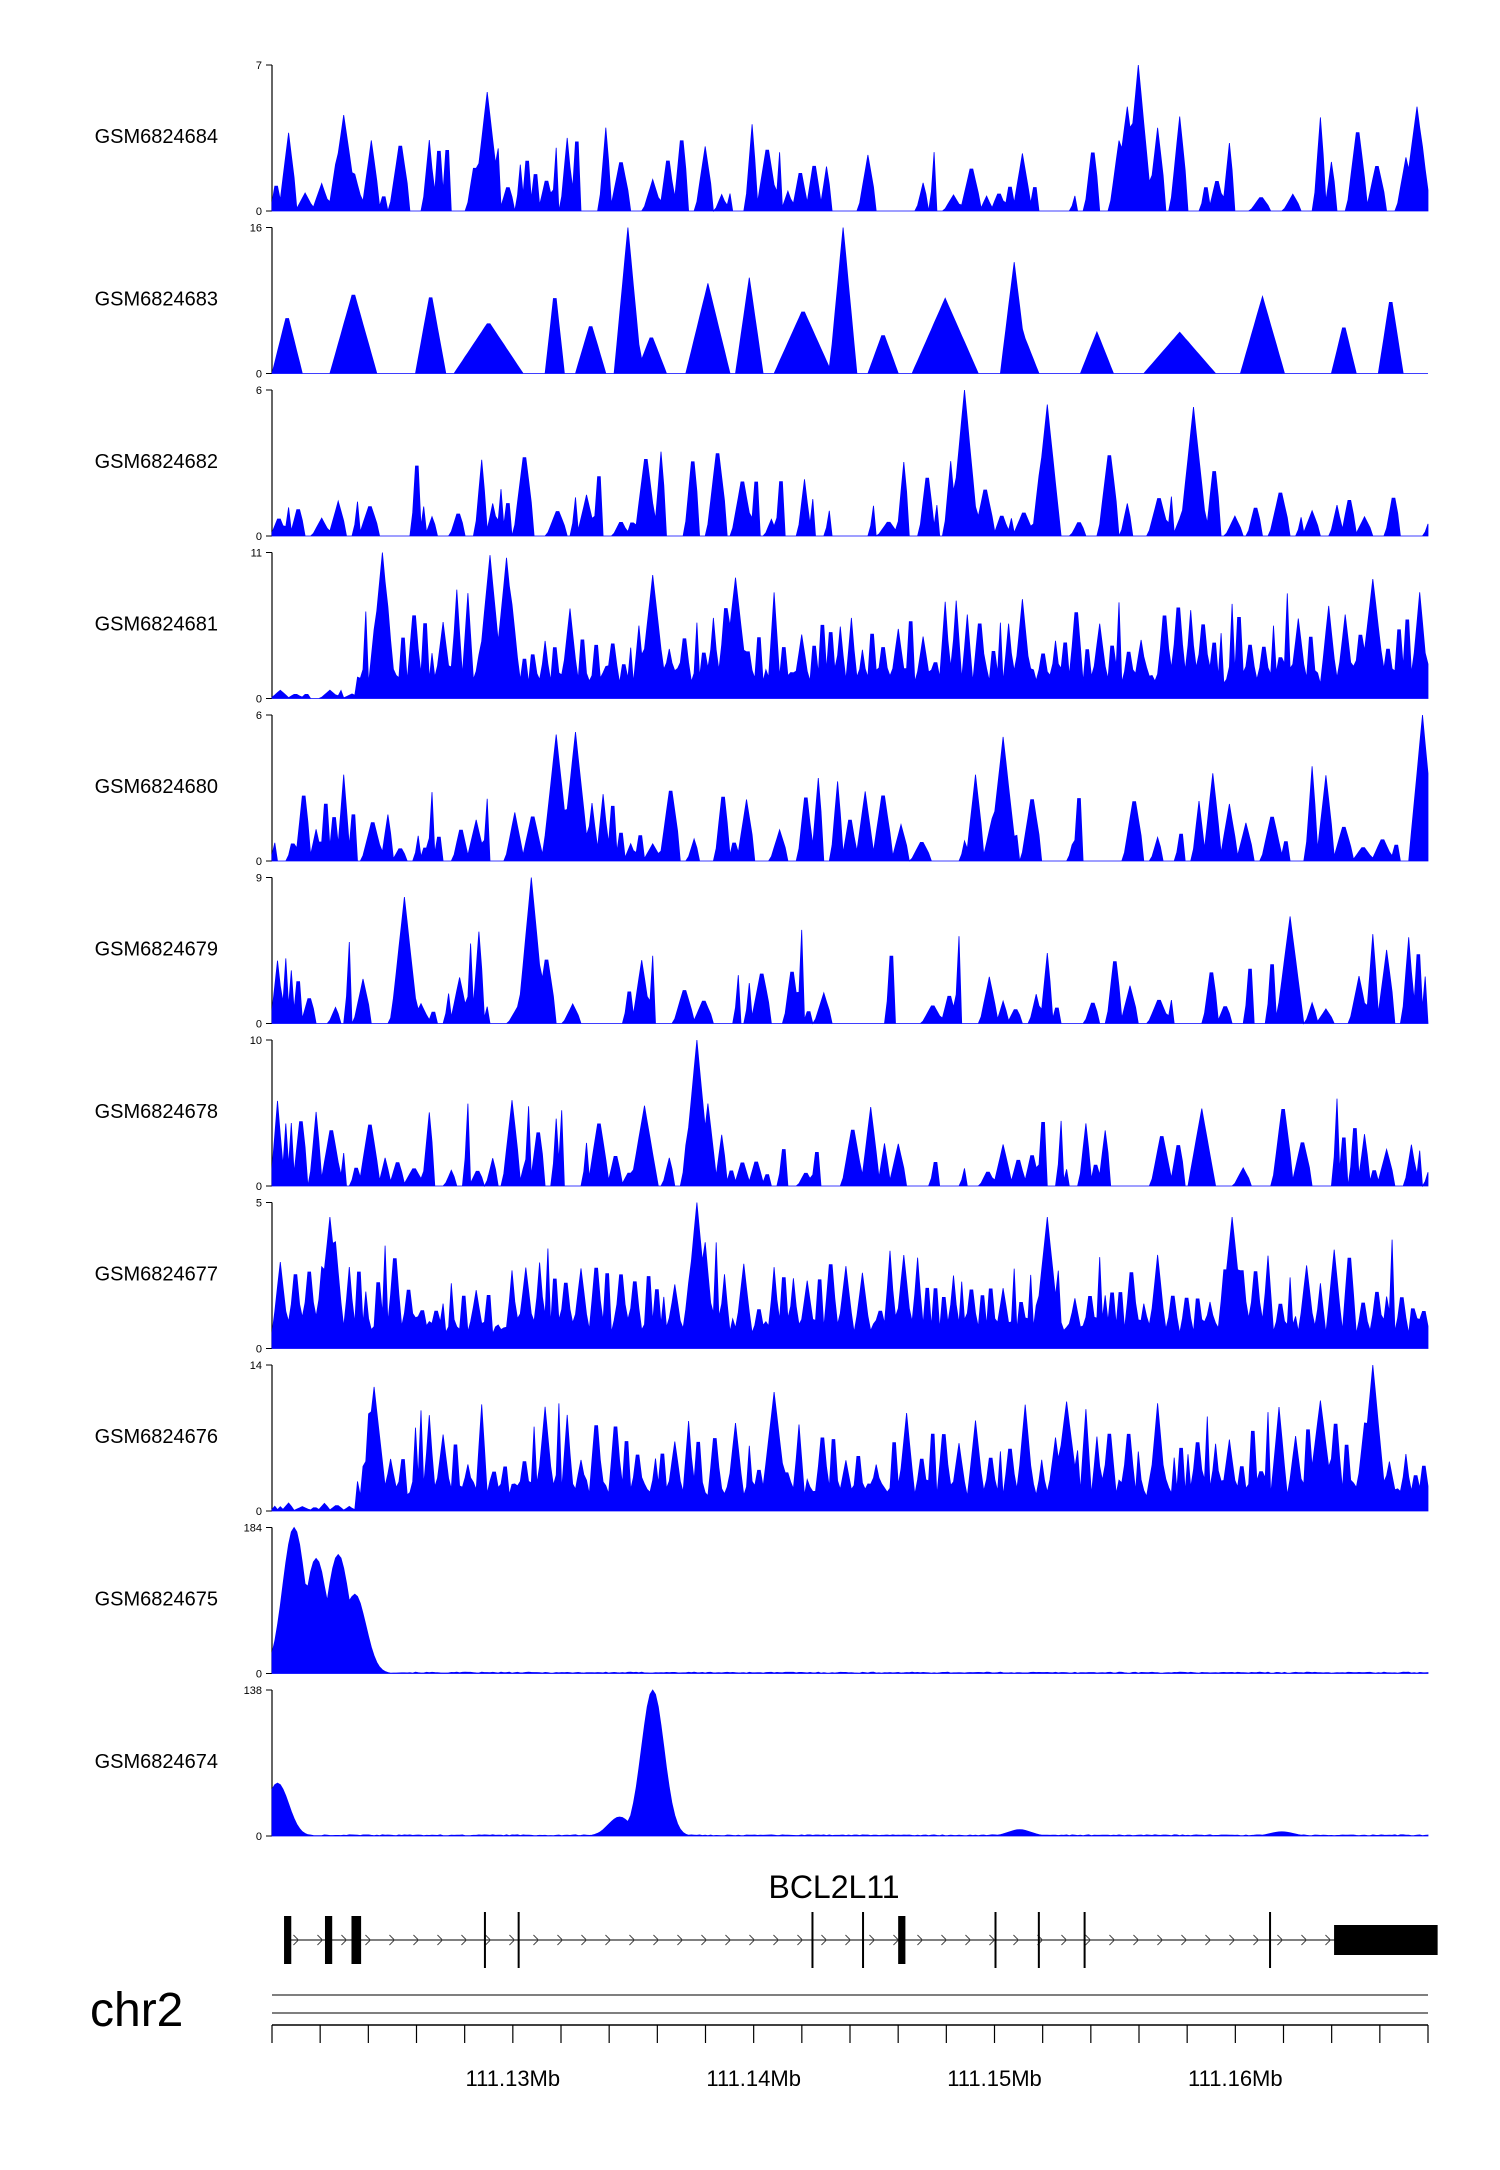 The height and width of the screenshot is (2170, 1500). What do you see at coordinates (253, 1691) in the screenshot?
I see `y-tick-label: 138` at bounding box center [253, 1691].